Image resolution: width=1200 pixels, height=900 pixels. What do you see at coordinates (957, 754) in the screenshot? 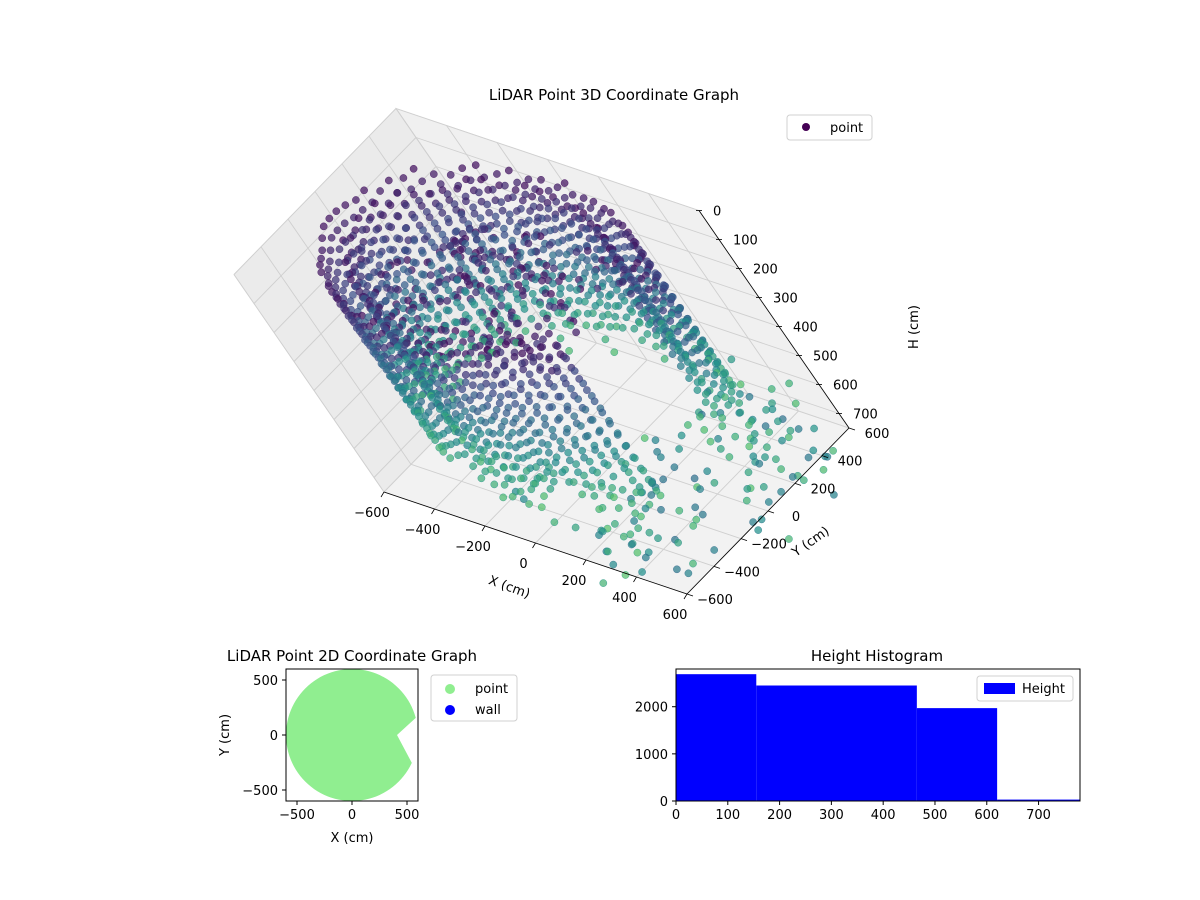
I see `chart-histogram-bar` at bounding box center [957, 754].